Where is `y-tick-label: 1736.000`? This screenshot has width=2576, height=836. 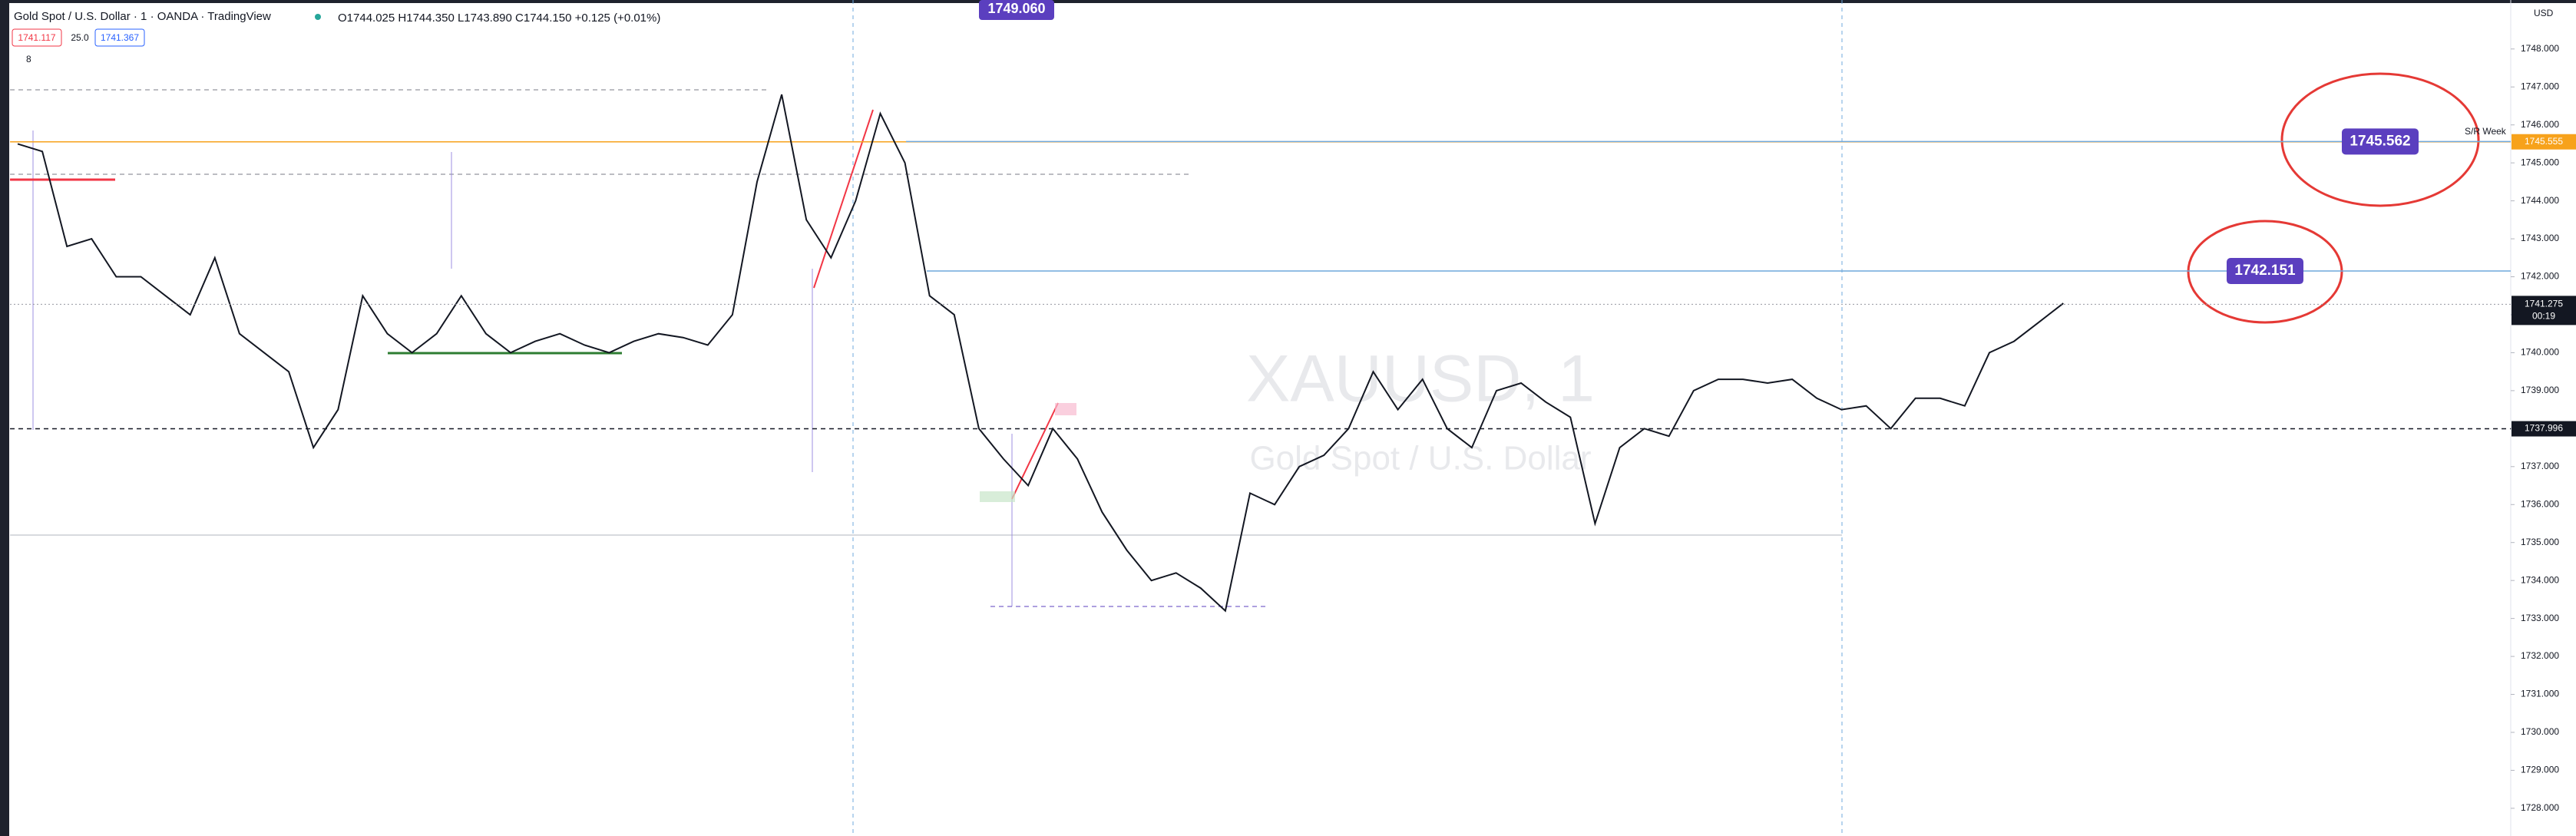
y-tick-label: 1736.000 is located at coordinates (2540, 503).